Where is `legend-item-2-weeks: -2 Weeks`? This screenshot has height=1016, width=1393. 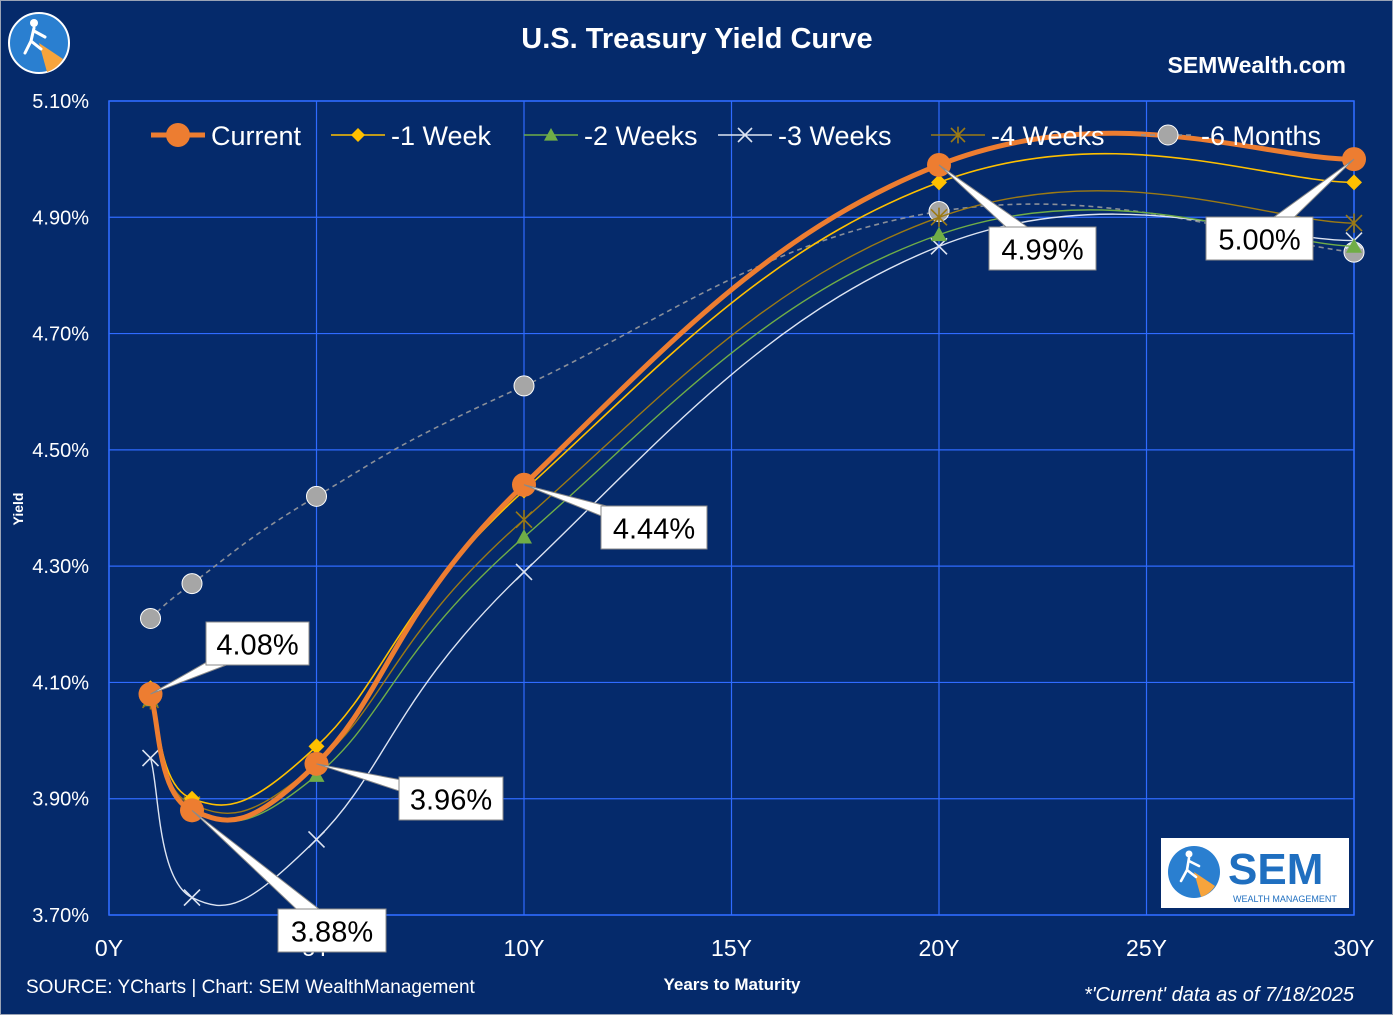 legend-item-2-weeks: -2 Weeks is located at coordinates (611, 136).